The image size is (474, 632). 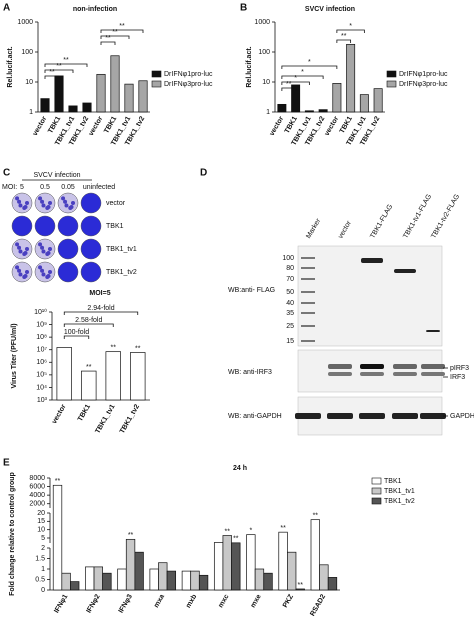 I want to click on panel-letter: C, so click(x=6, y=173).